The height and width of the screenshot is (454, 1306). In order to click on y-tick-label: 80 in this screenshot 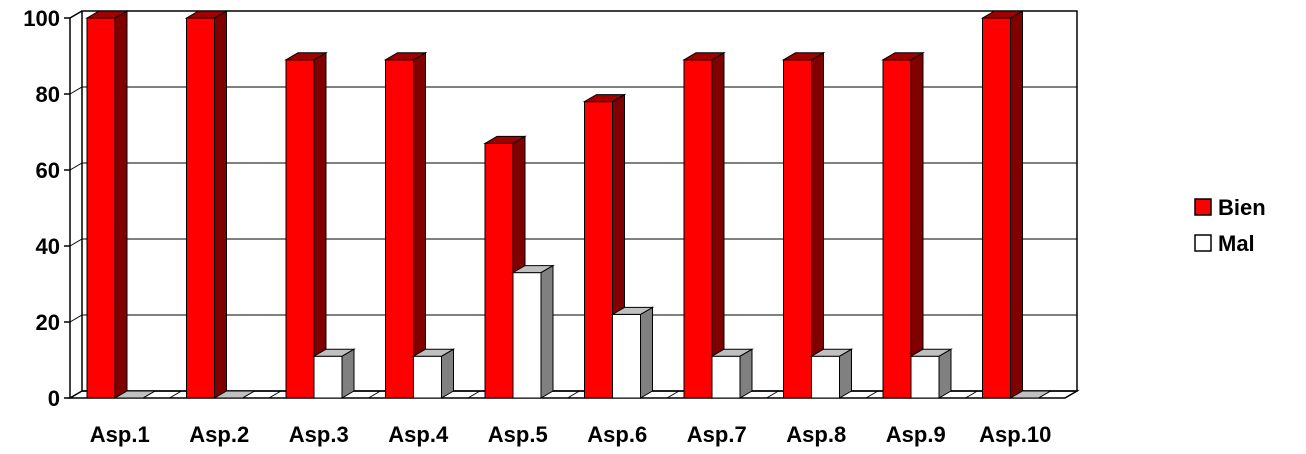, I will do `click(48, 94)`.